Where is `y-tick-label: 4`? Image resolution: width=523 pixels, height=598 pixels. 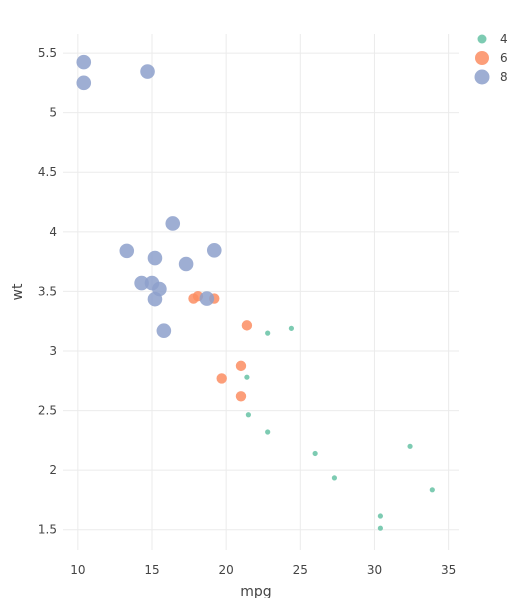
y-tick-label: 4 is located at coordinates (53, 232).